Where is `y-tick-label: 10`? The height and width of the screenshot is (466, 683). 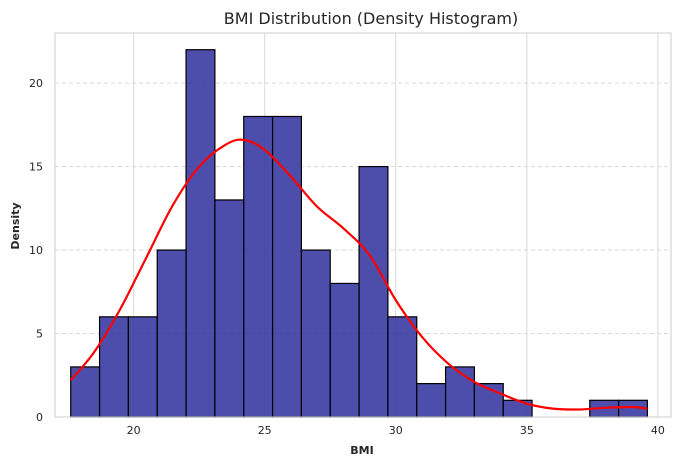
y-tick-label: 10 is located at coordinates (36, 250).